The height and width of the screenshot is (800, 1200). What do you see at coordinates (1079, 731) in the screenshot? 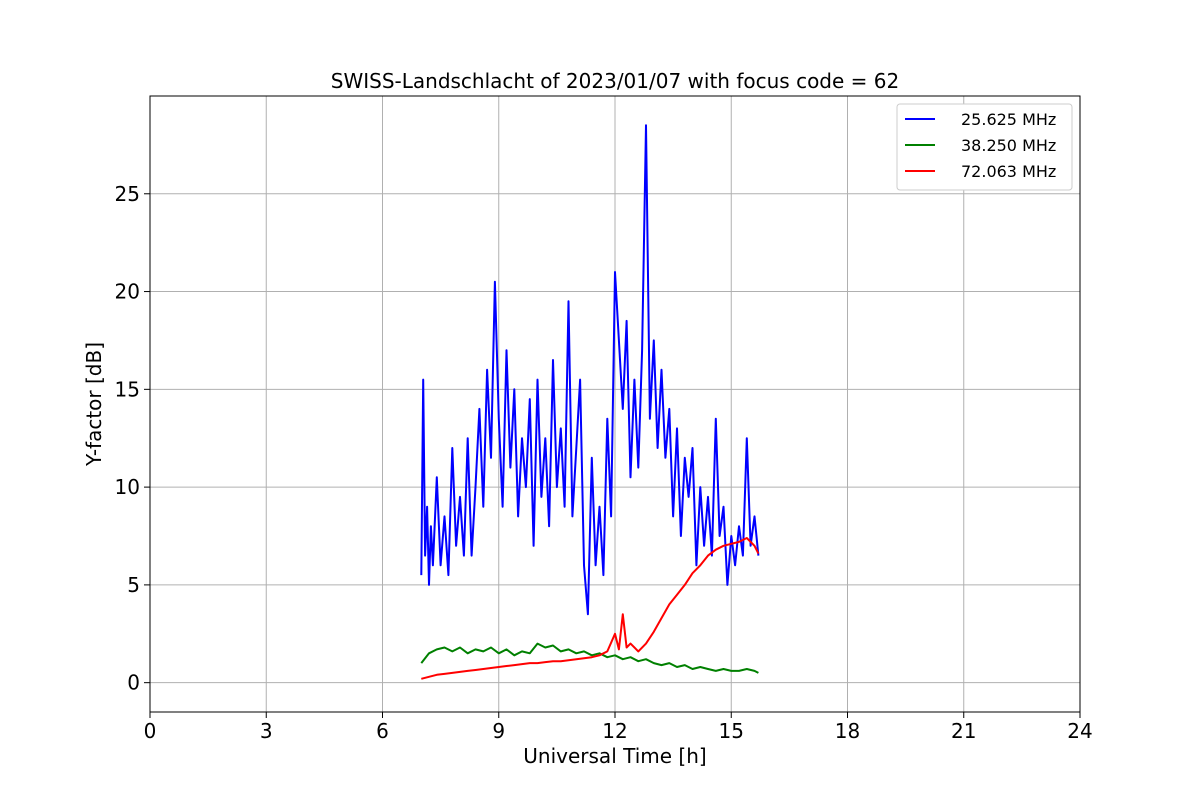
I see `x-tick-label: 24` at bounding box center [1079, 731].